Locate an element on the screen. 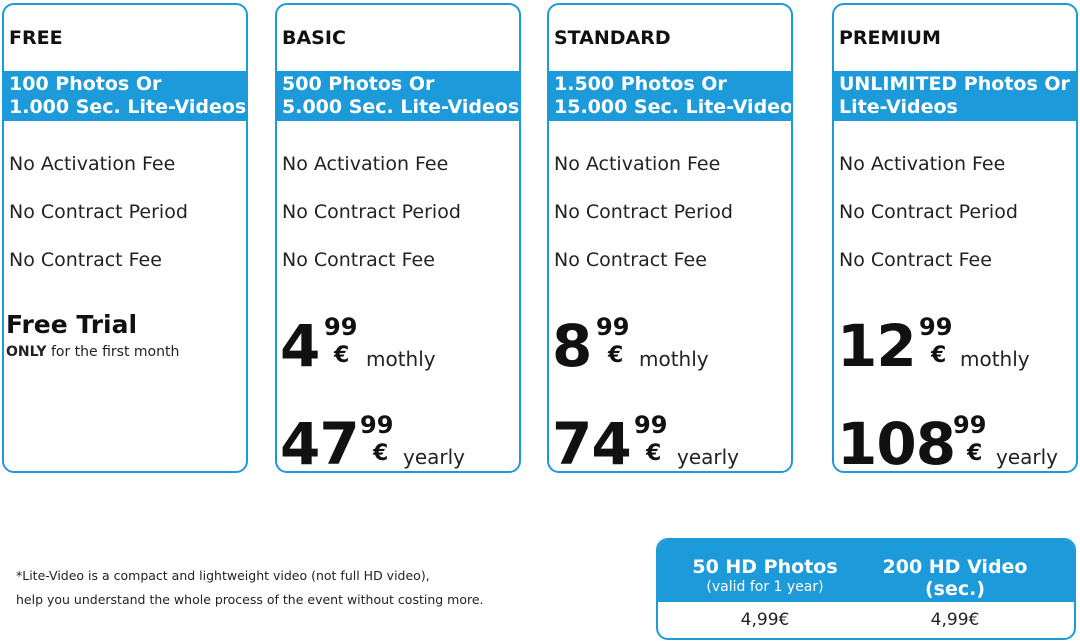 The width and height of the screenshot is (1080, 643). plan-banner-line: 100 Photos Or is located at coordinates (85, 84).